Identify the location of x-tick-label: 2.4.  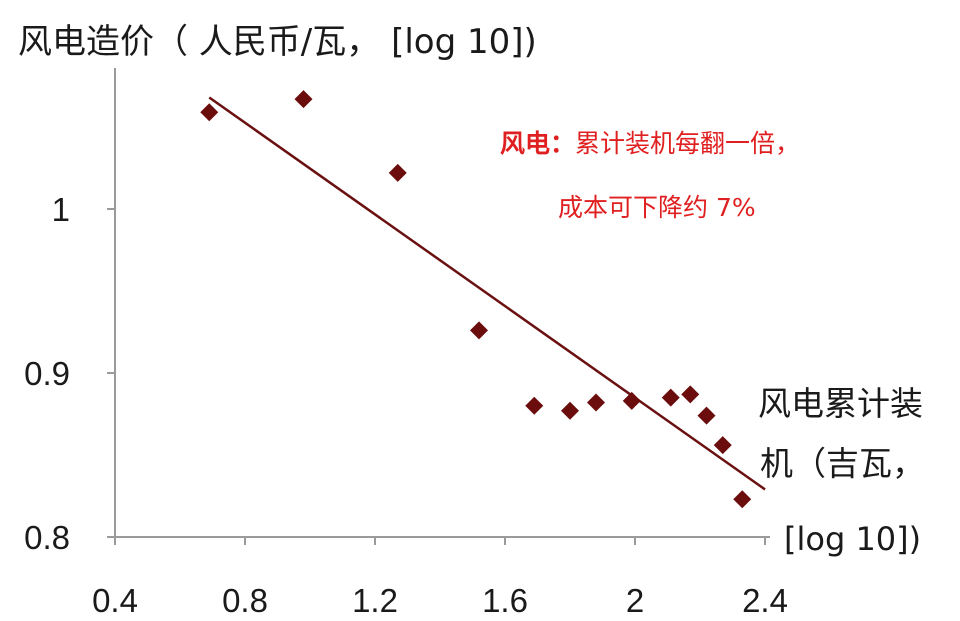
(765, 600).